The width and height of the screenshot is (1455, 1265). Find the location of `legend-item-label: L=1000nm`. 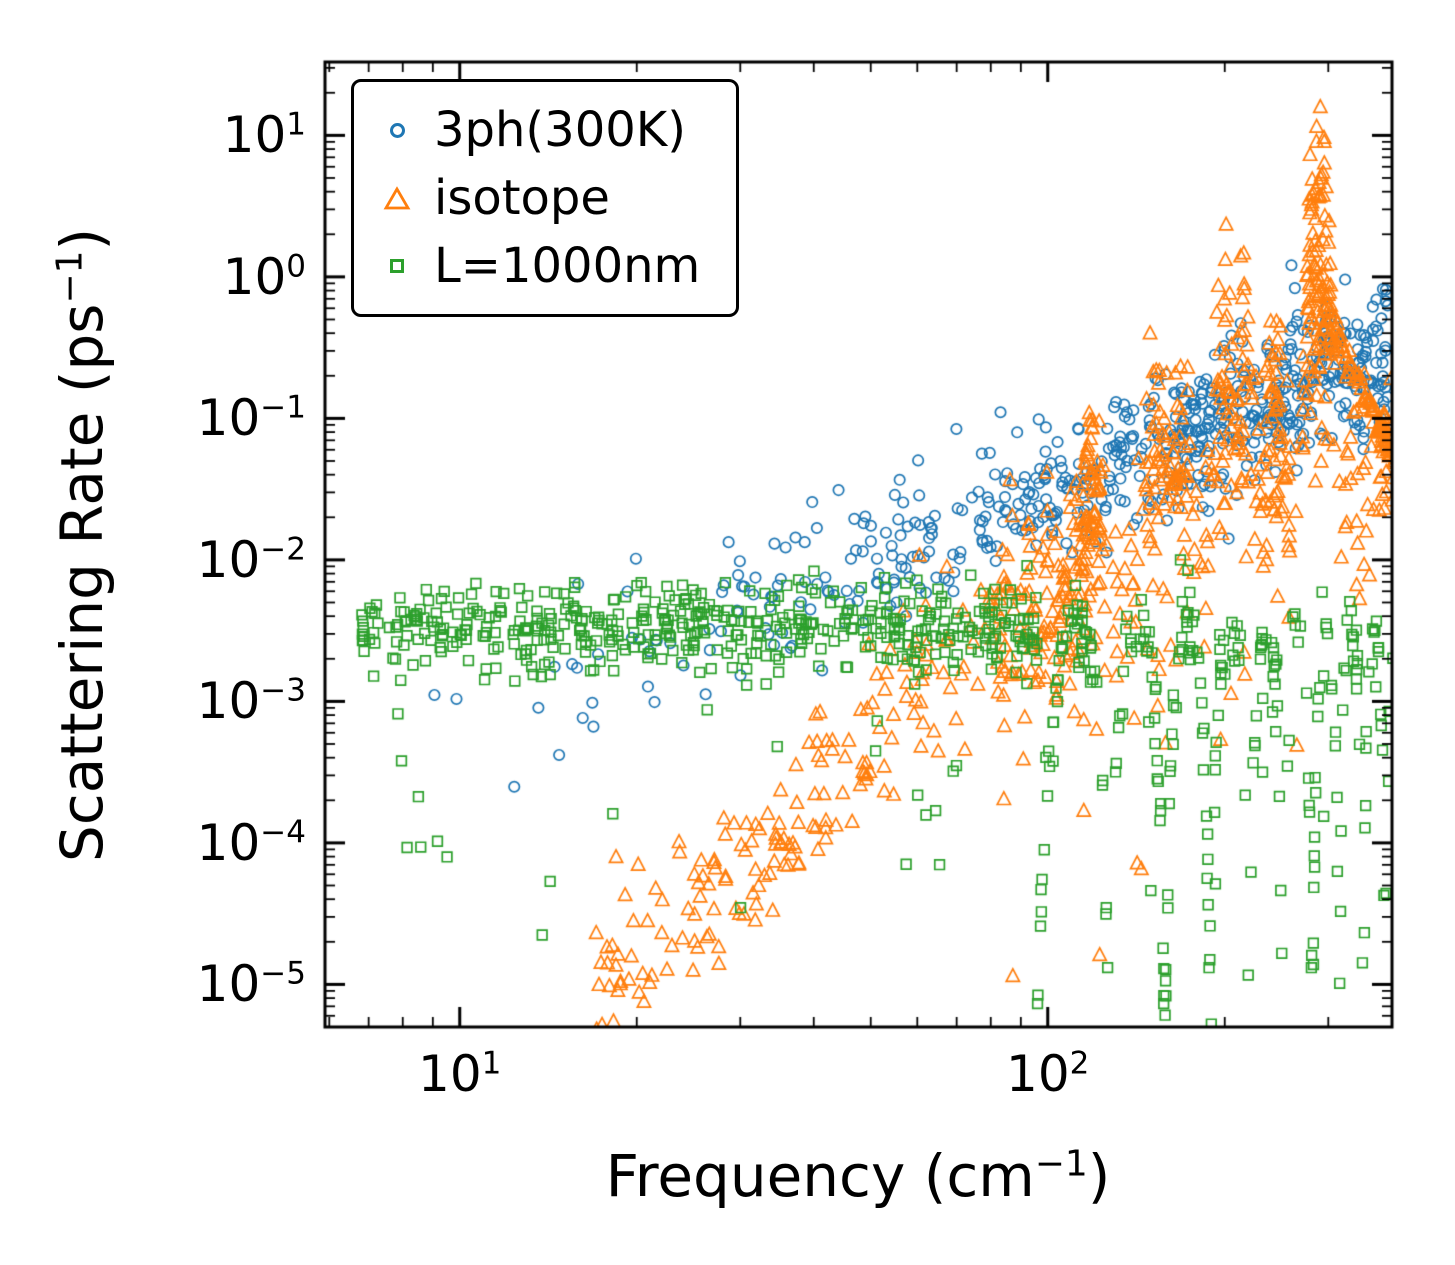

legend-item-label: L=1000nm is located at coordinates (567, 266).